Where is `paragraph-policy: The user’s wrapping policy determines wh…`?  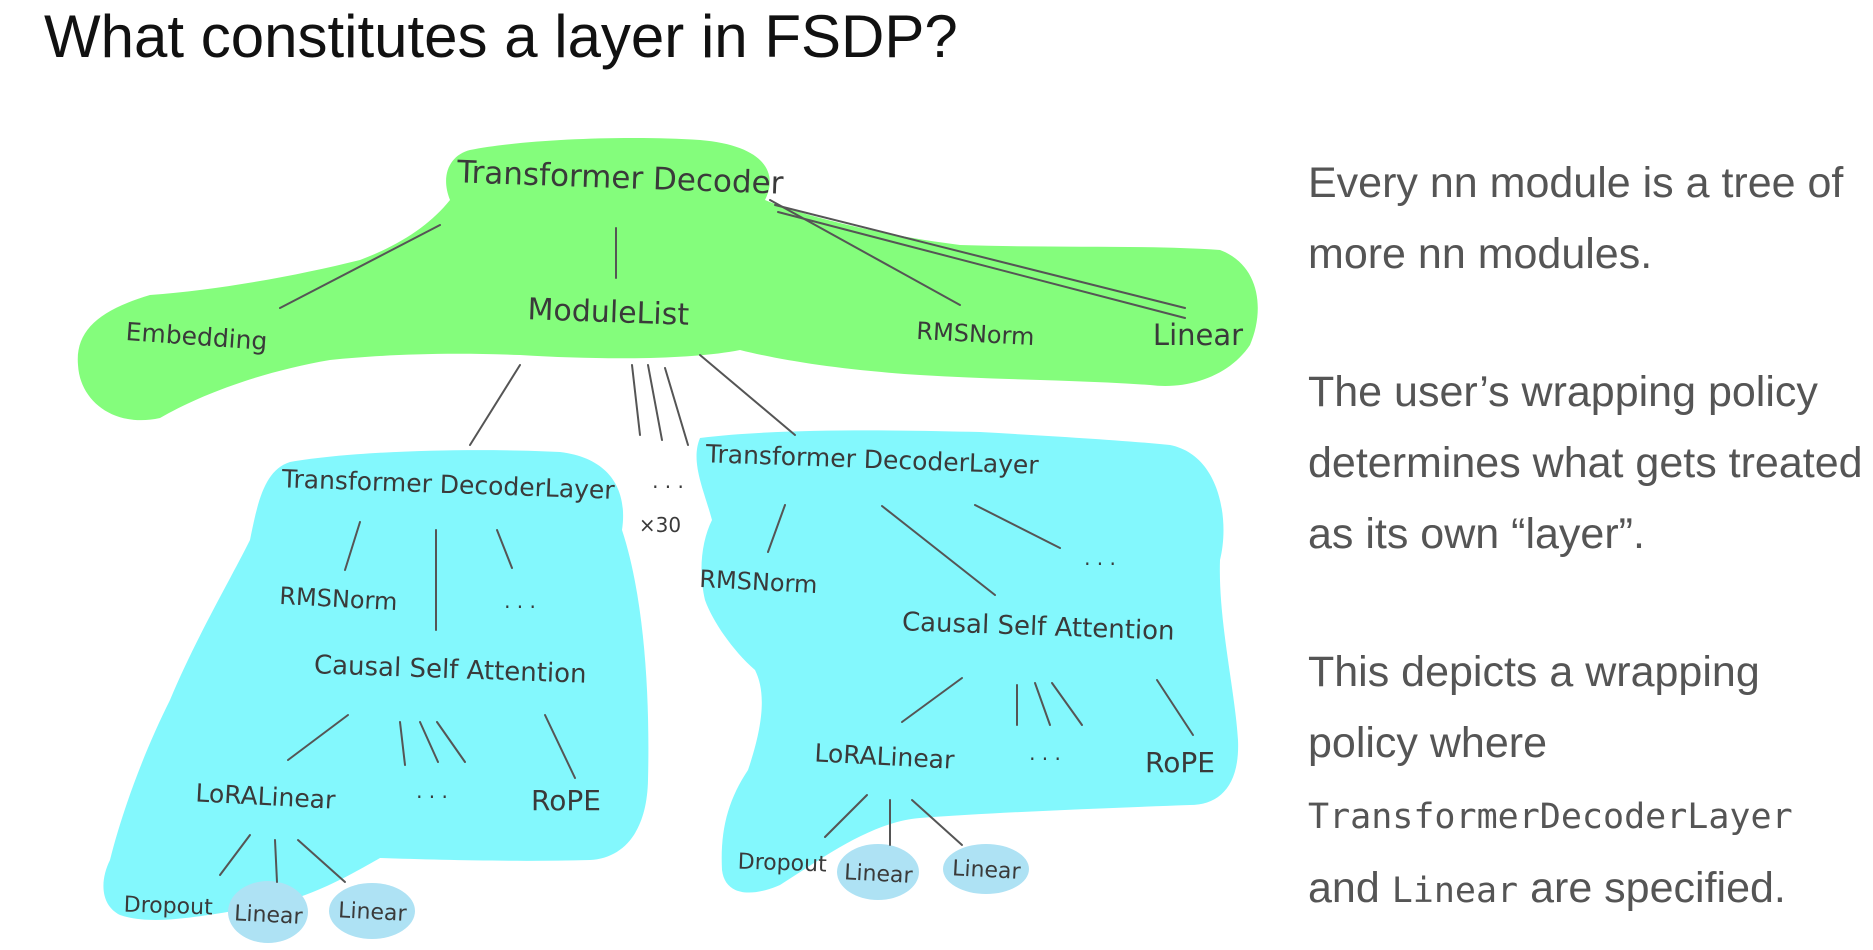
paragraph-policy: The user’s wrapping policy determines wh… is located at coordinates (1588, 463).